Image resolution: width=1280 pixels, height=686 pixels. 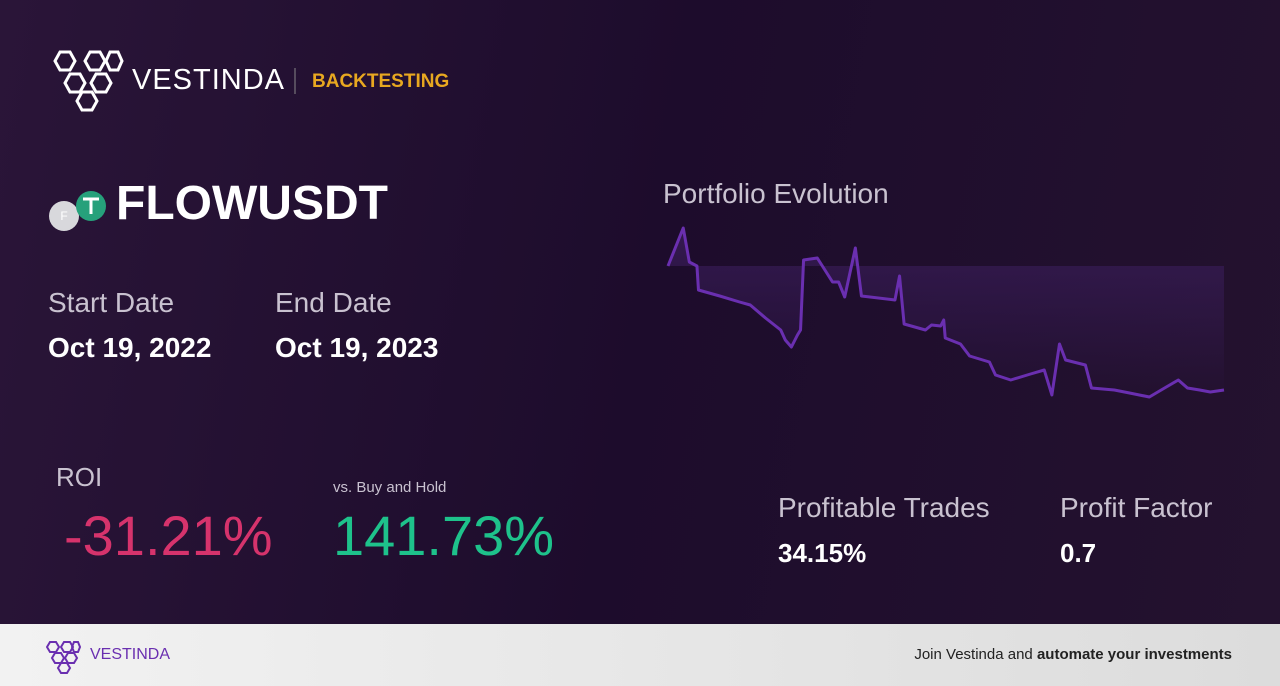 I want to click on tether-glyph, so click(x=91, y=205).